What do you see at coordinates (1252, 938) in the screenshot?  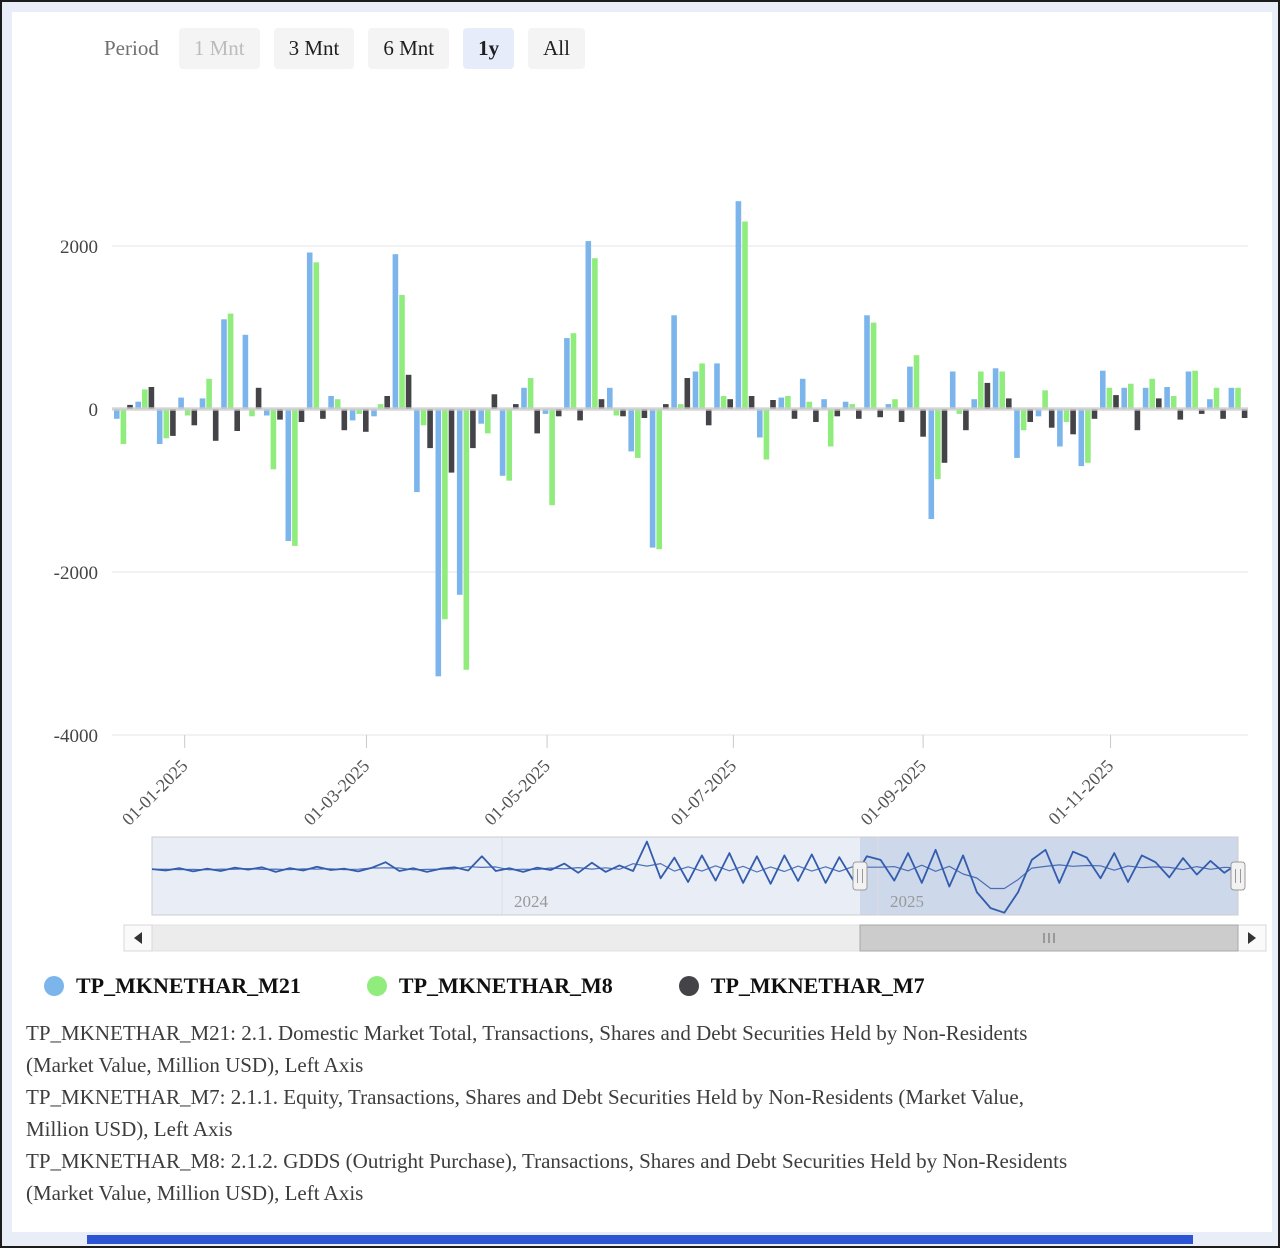 I see `scrollbar-right-arrow-icon` at bounding box center [1252, 938].